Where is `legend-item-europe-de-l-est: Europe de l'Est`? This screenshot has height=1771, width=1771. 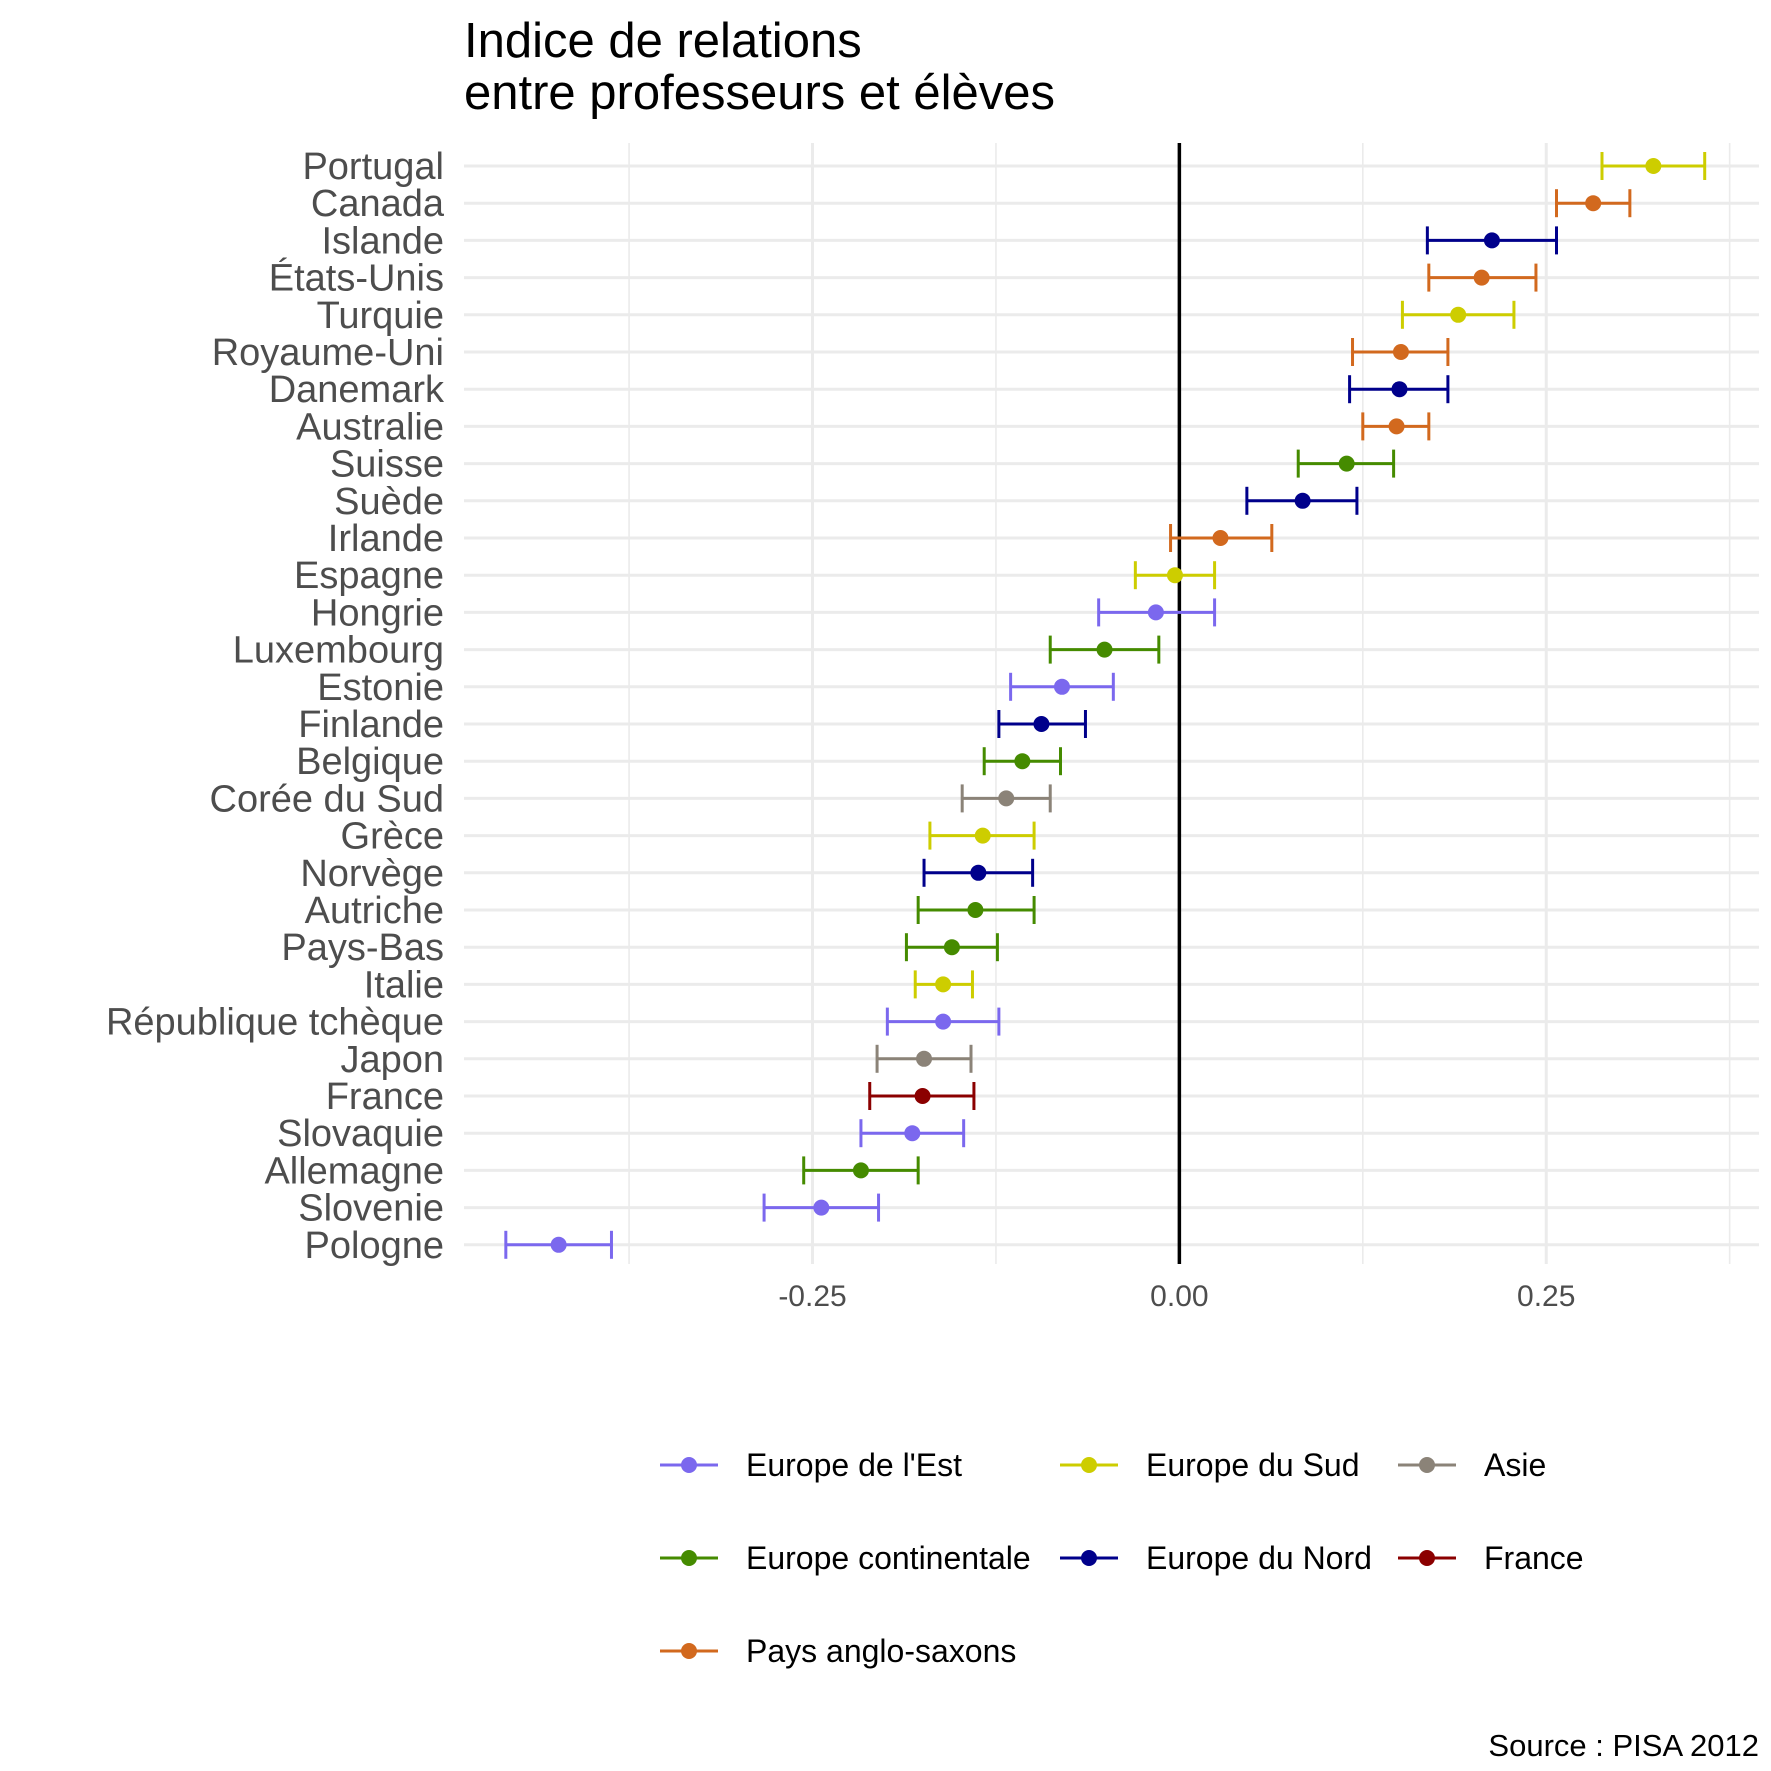
legend-item-europe-de-l-est: Europe de l'Est is located at coordinates (811, 1465).